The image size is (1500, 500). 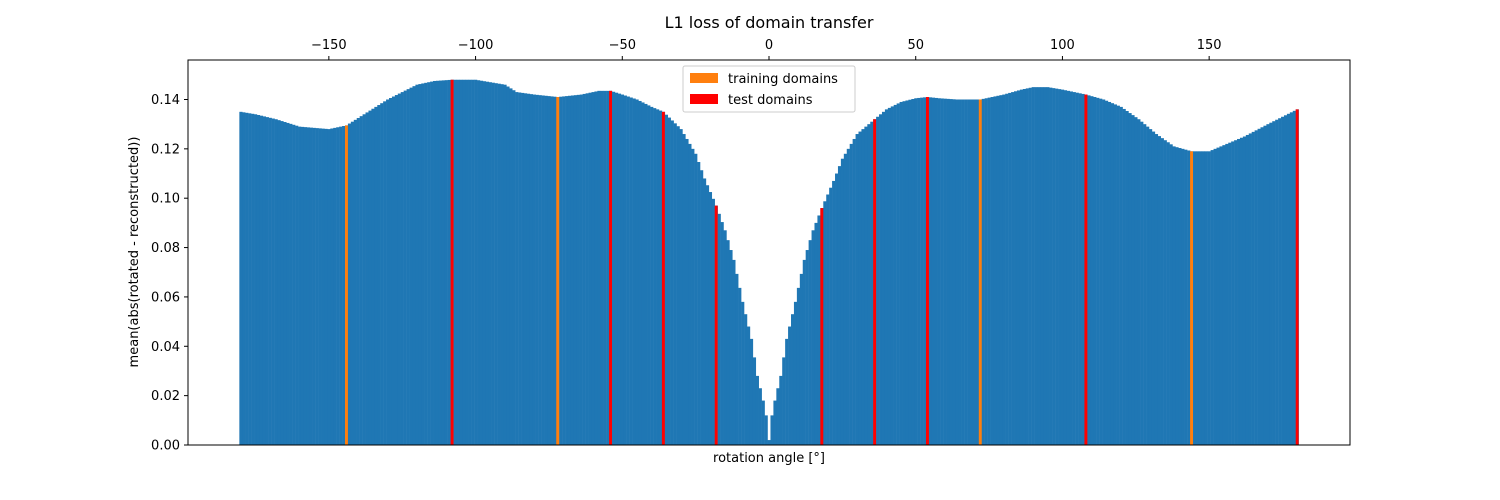 I want to click on x-tick-label: 0, so click(x=769, y=45).